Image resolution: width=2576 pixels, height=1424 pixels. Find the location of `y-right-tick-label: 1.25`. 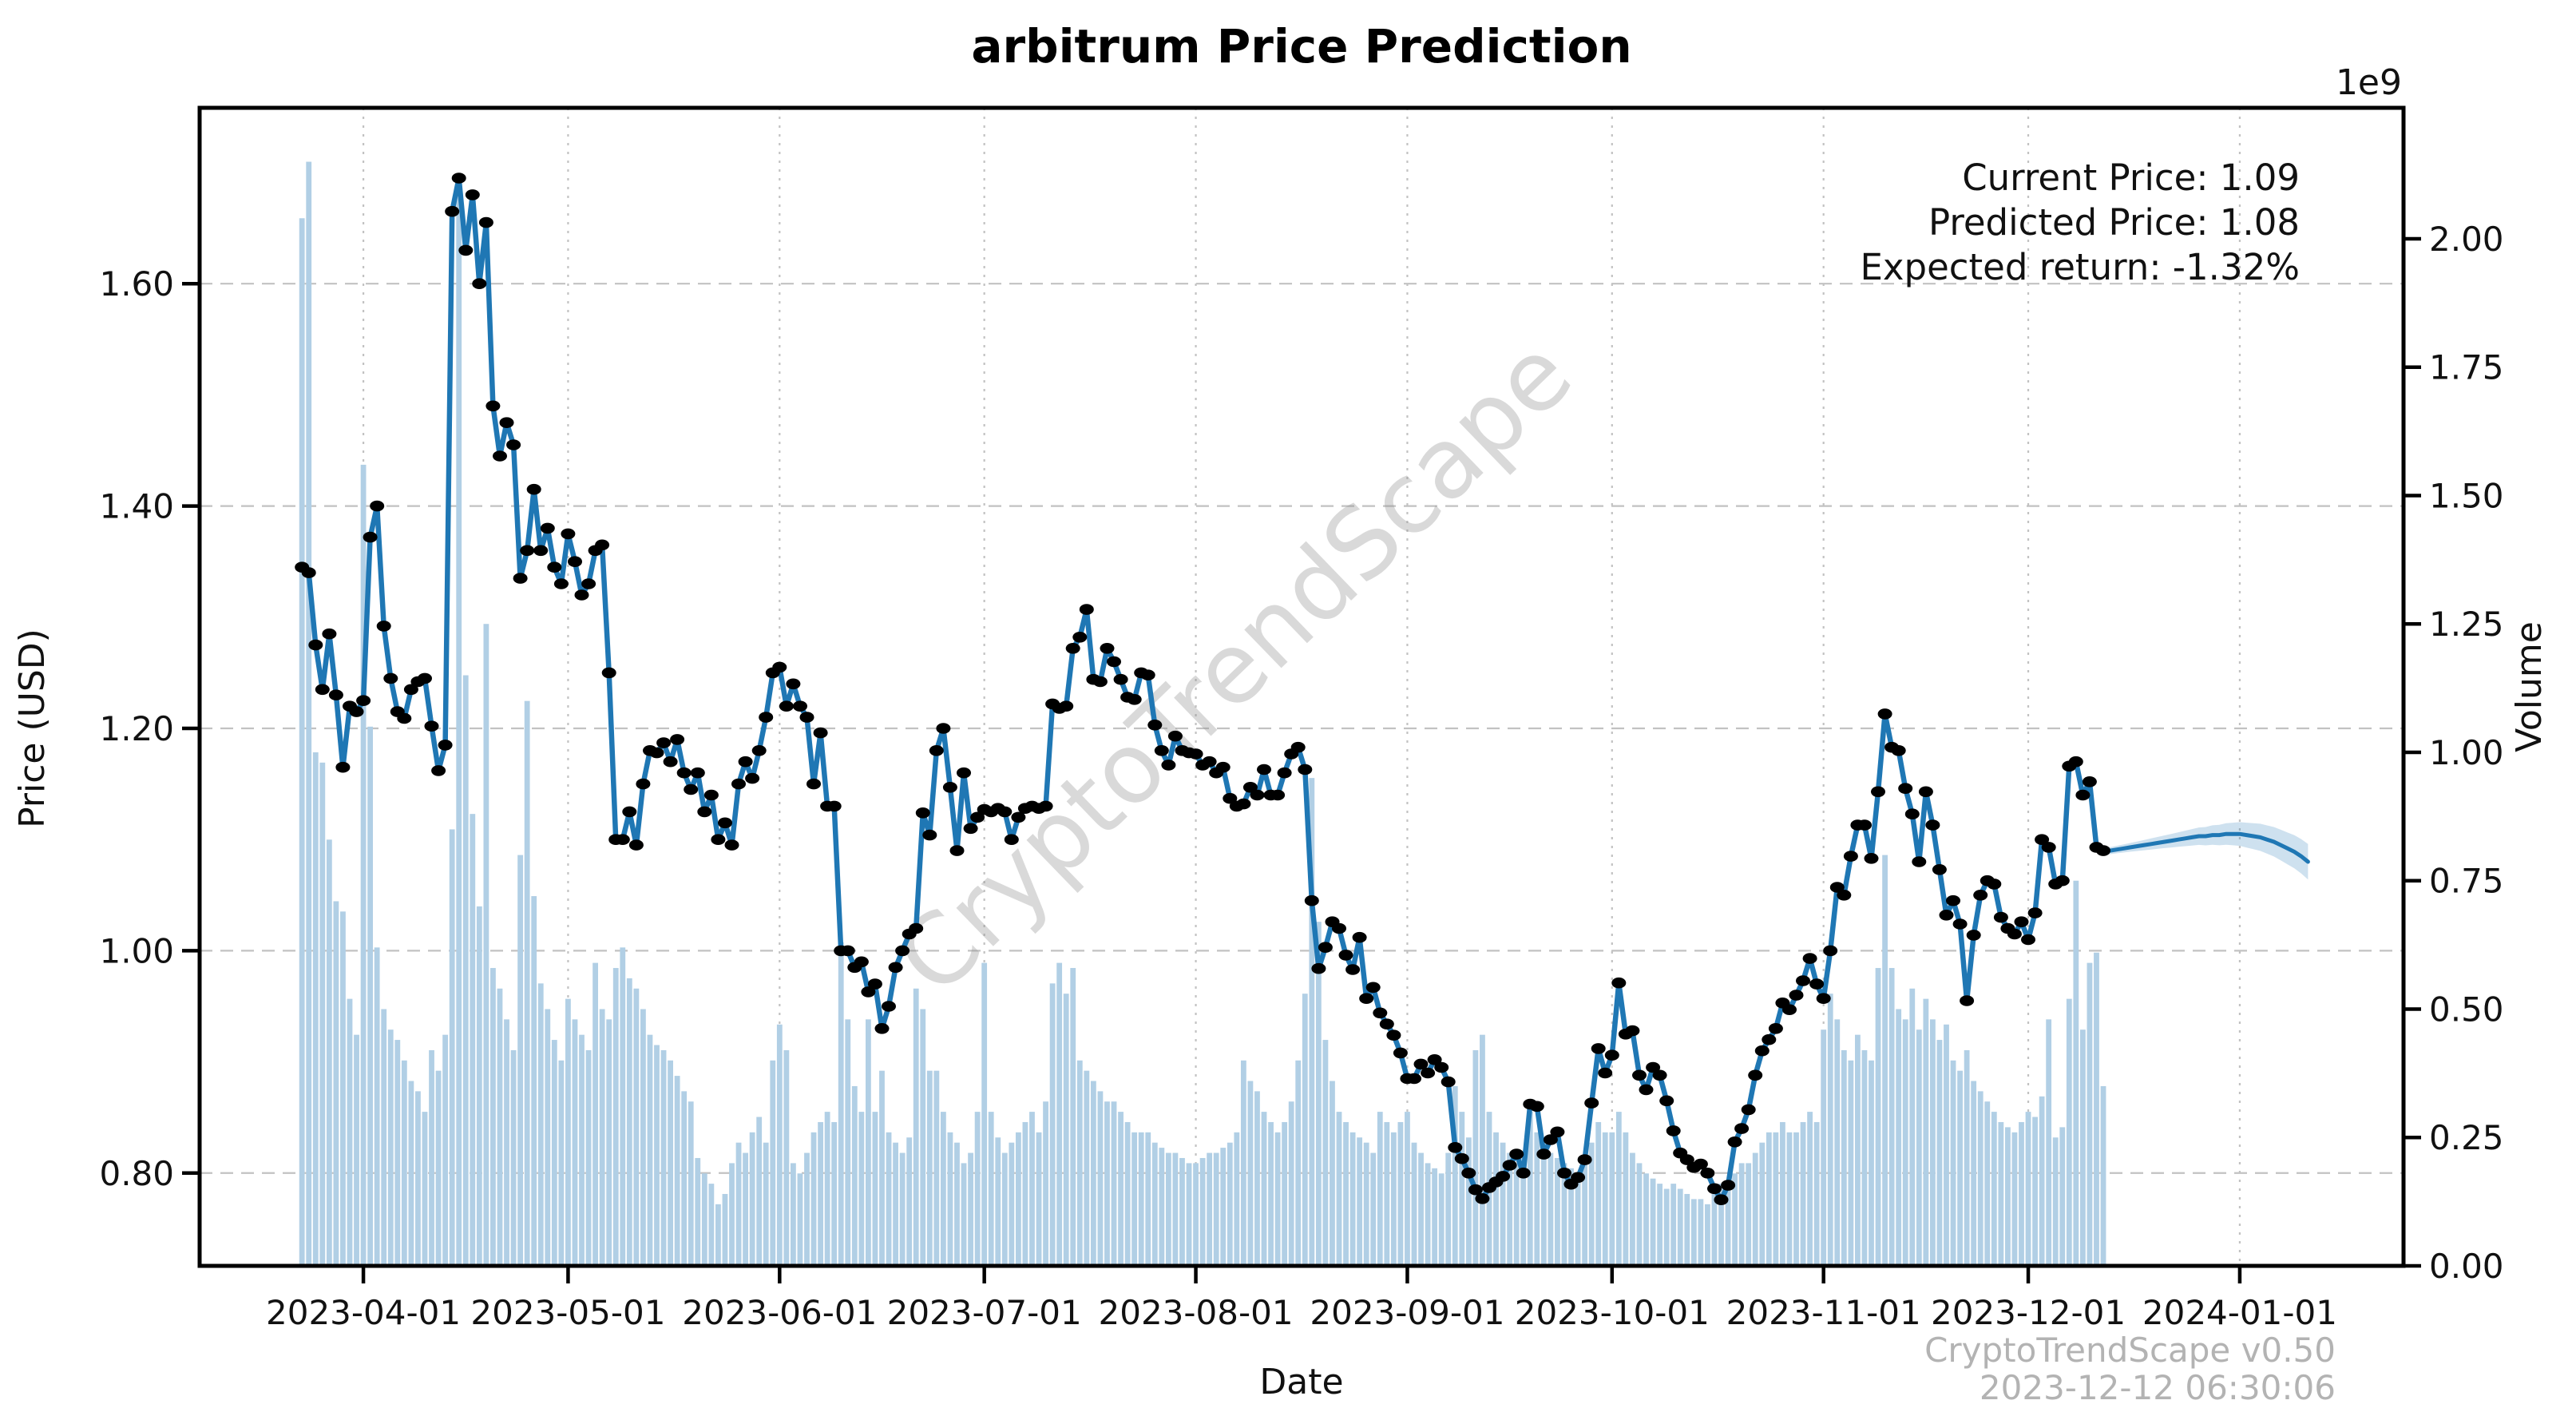

y-right-tick-label: 1.25 is located at coordinates (2467, 624).